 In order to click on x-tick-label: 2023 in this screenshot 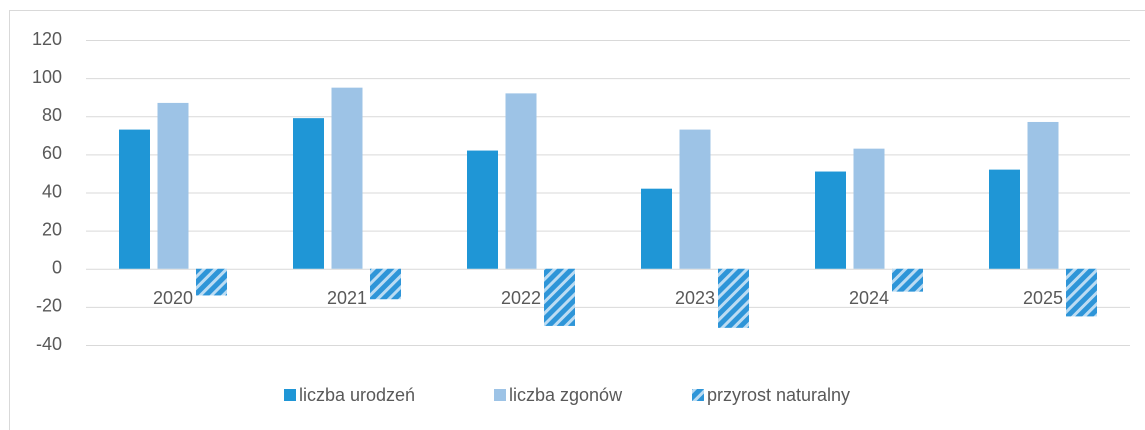, I will do `click(695, 298)`.